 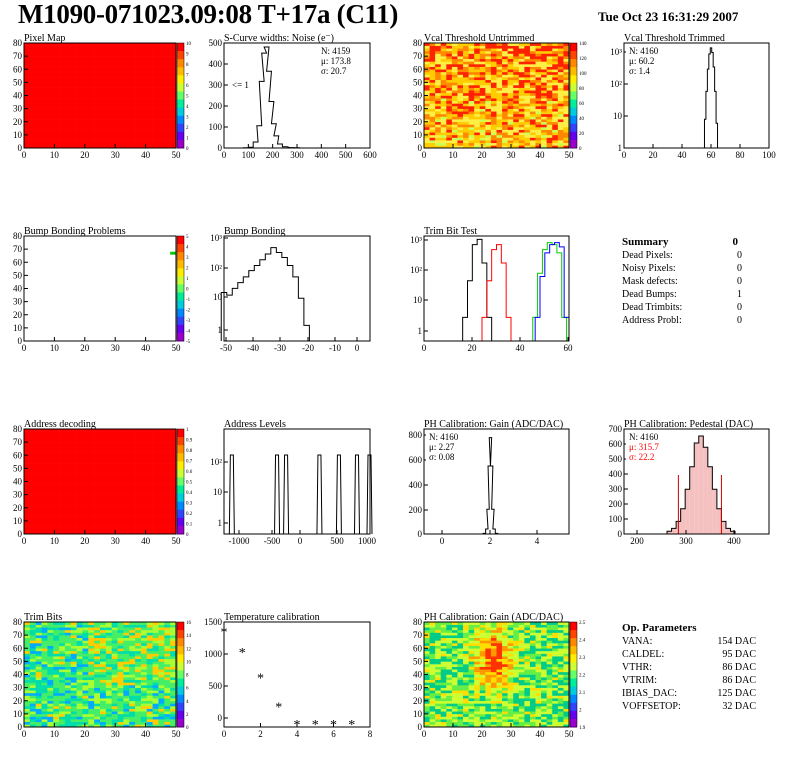 What do you see at coordinates (573, 136) in the screenshot?
I see `vcal_untrimmed-palette-cell` at bounding box center [573, 136].